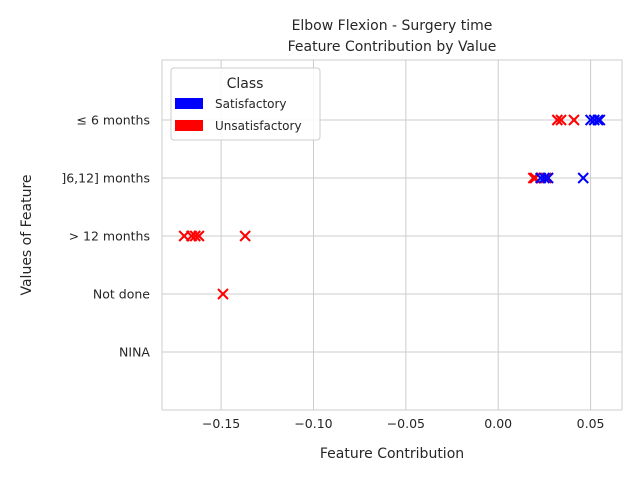 The width and height of the screenshot is (640, 480). I want to click on x-tick-label: −0.10, so click(313, 423).